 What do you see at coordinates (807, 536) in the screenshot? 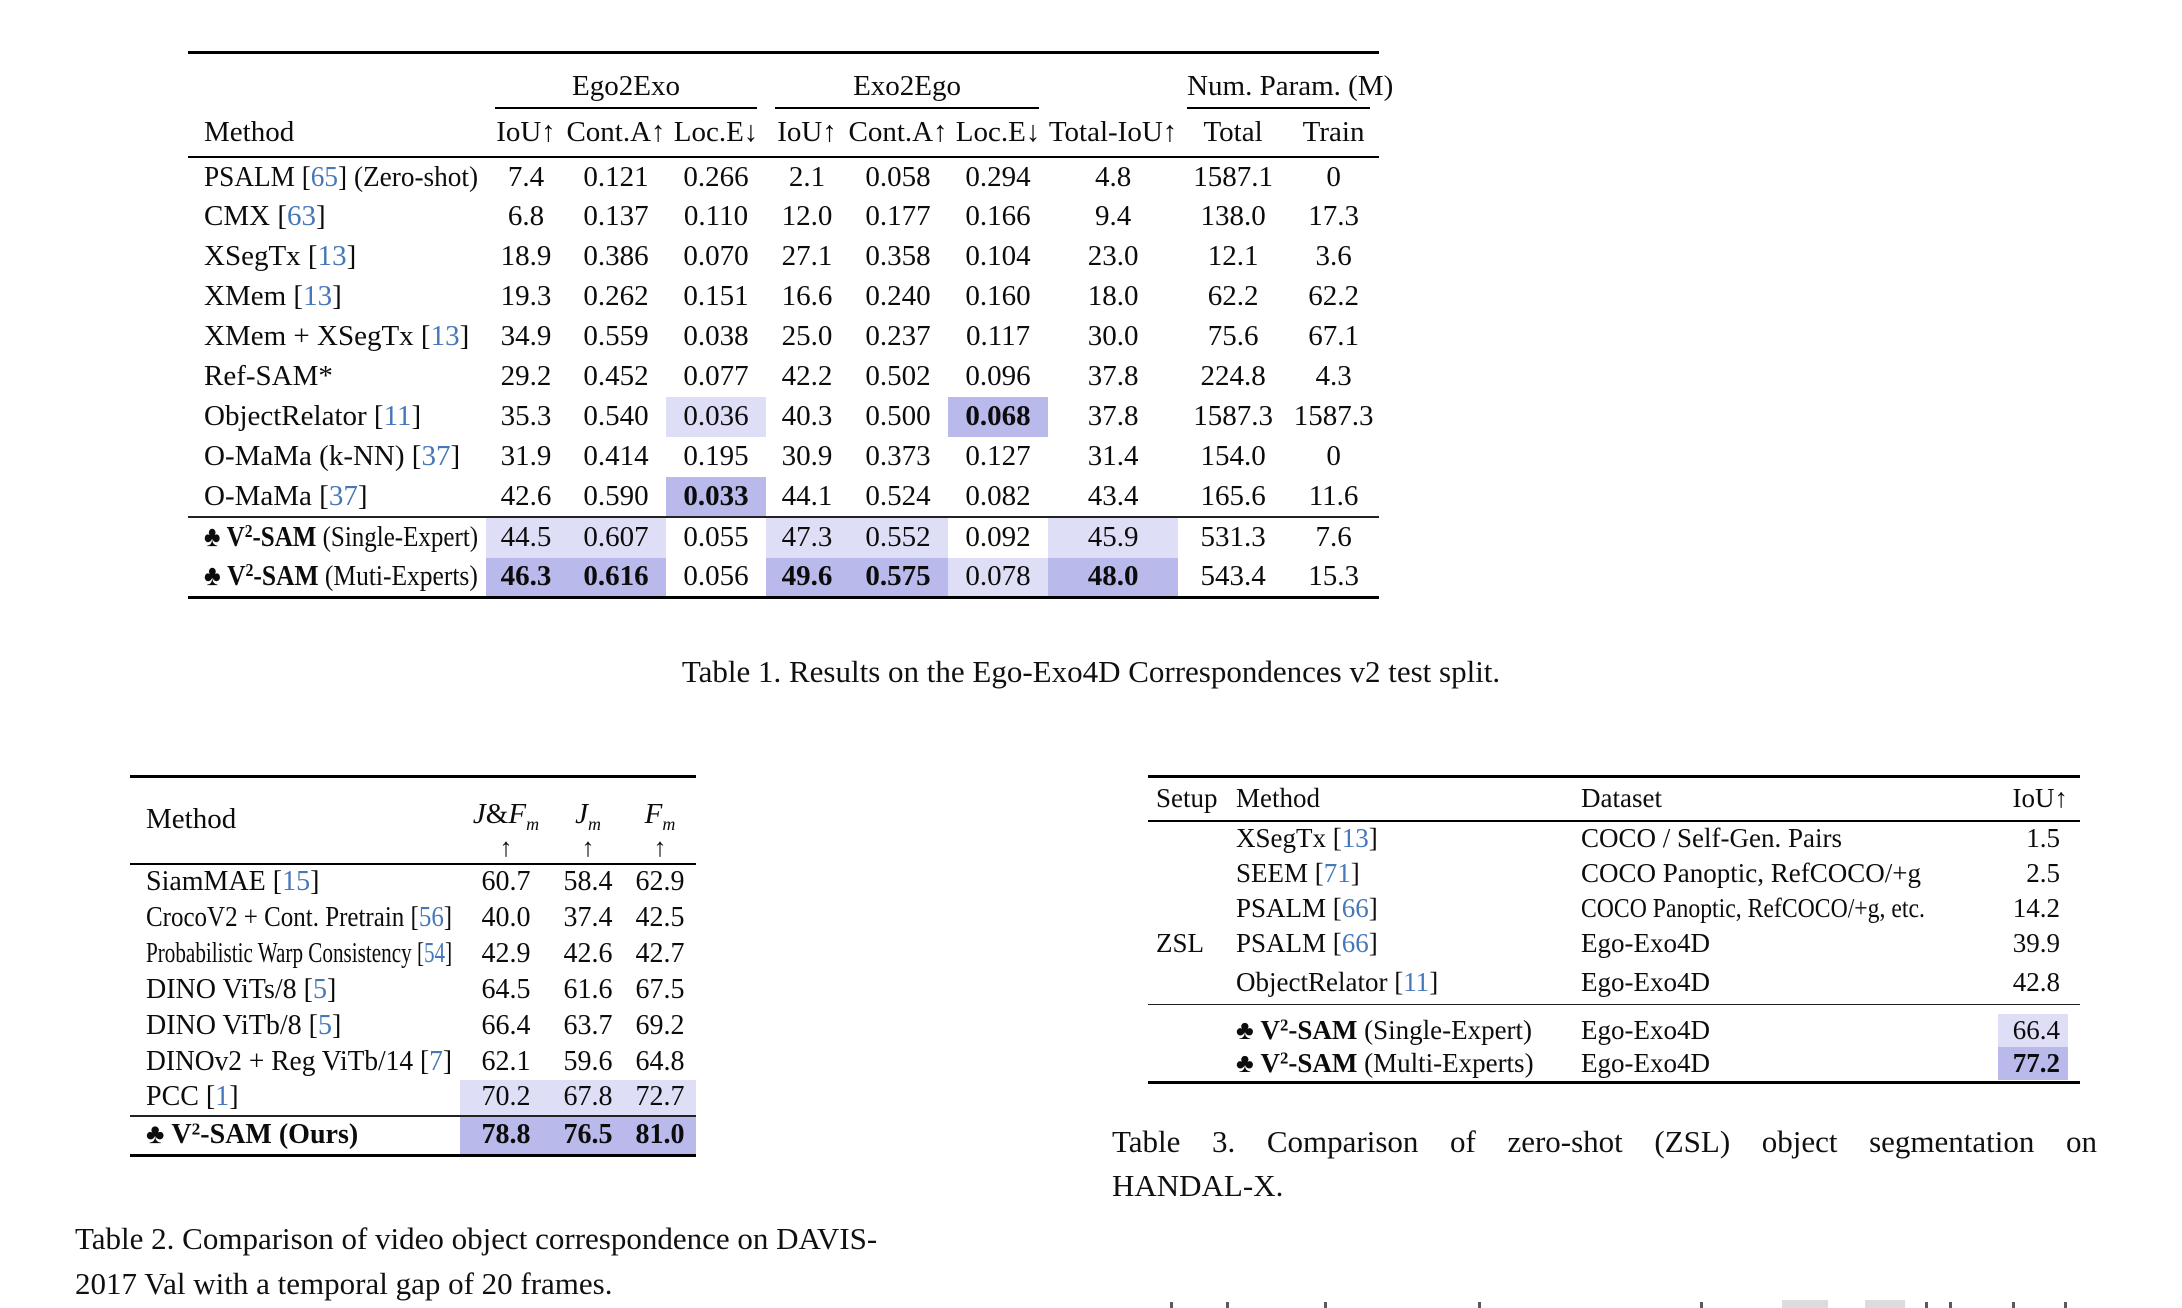
I see `value-cell: 47.3` at bounding box center [807, 536].